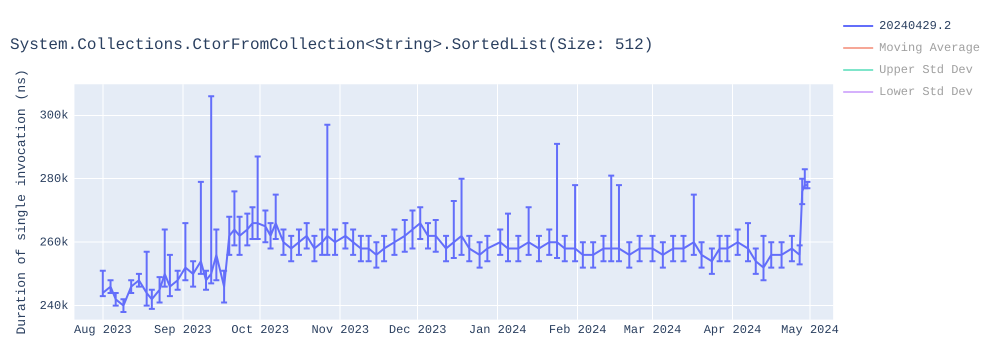 Image resolution: width=1000 pixels, height=350 pixels. I want to click on y-axis-title: Duration of single invocation (ns), so click(22, 202).